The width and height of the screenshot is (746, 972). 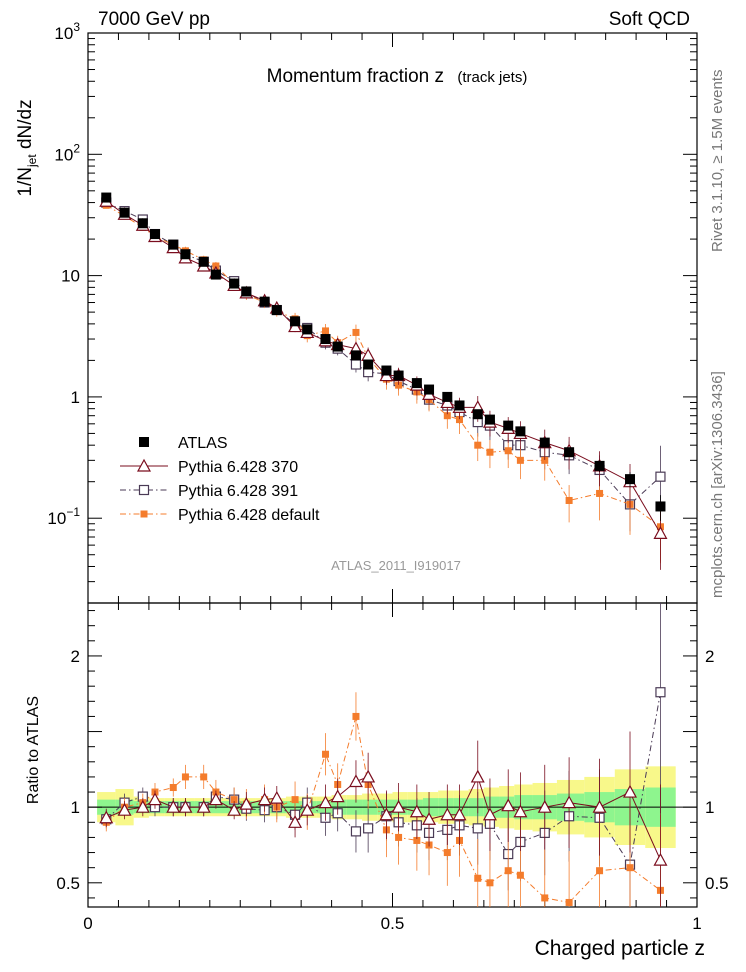 What do you see at coordinates (70, 276) in the screenshot?
I see `top-y-tick-label: 10` at bounding box center [70, 276].